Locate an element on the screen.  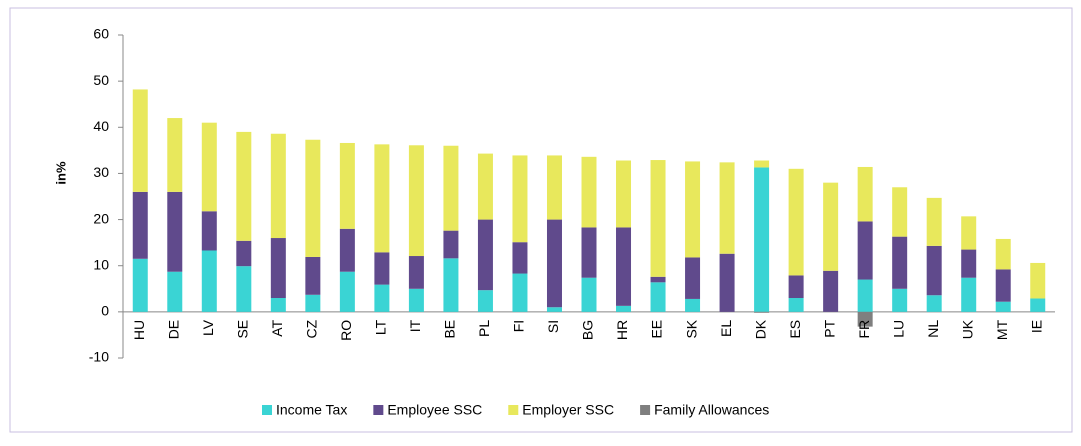
x-tick-label: BE is located at coordinates (450, 329).